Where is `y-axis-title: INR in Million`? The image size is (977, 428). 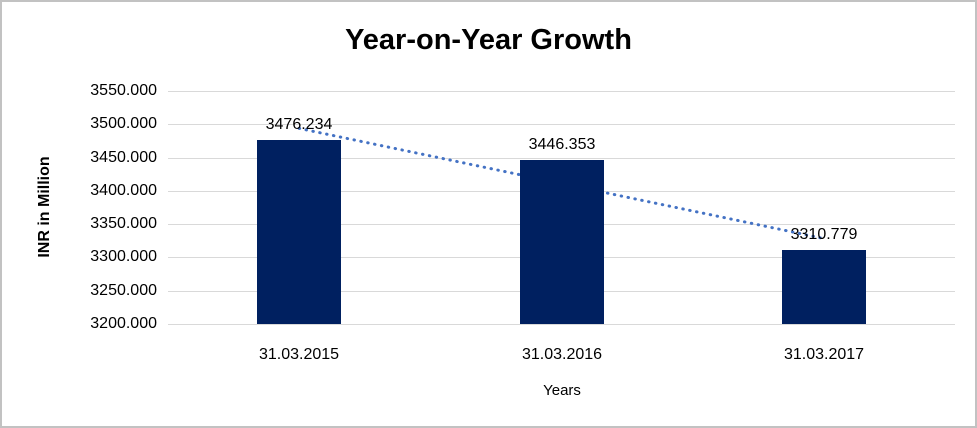 y-axis-title: INR in Million is located at coordinates (44, 207).